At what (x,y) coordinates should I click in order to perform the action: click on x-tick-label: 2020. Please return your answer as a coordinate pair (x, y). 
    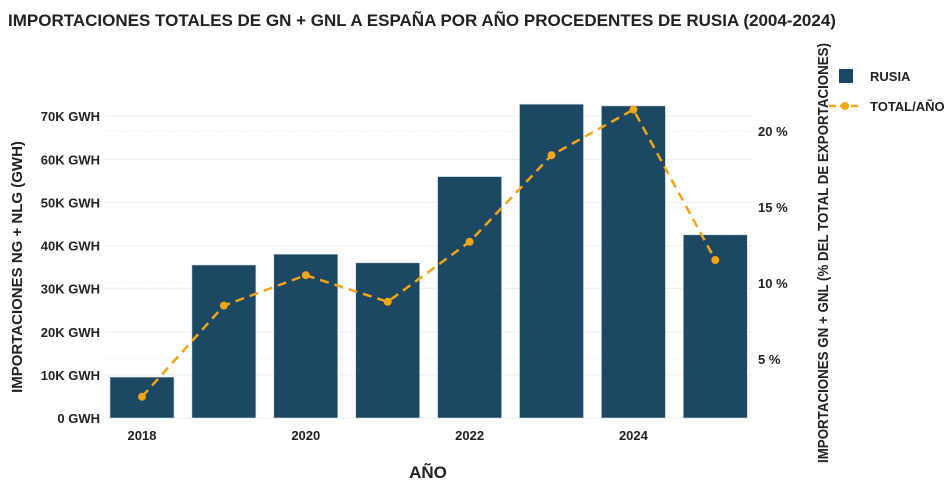
    Looking at the image, I should click on (305, 435).